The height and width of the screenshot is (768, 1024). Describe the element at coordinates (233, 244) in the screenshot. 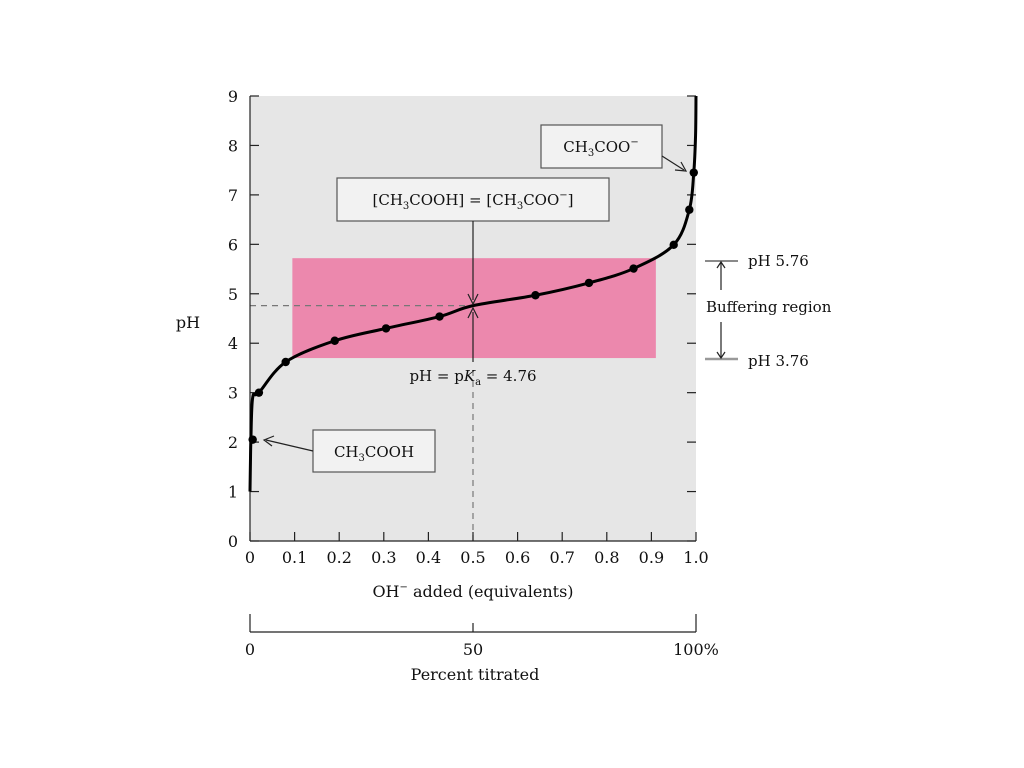

I see `y-tick-label: 6` at that location.